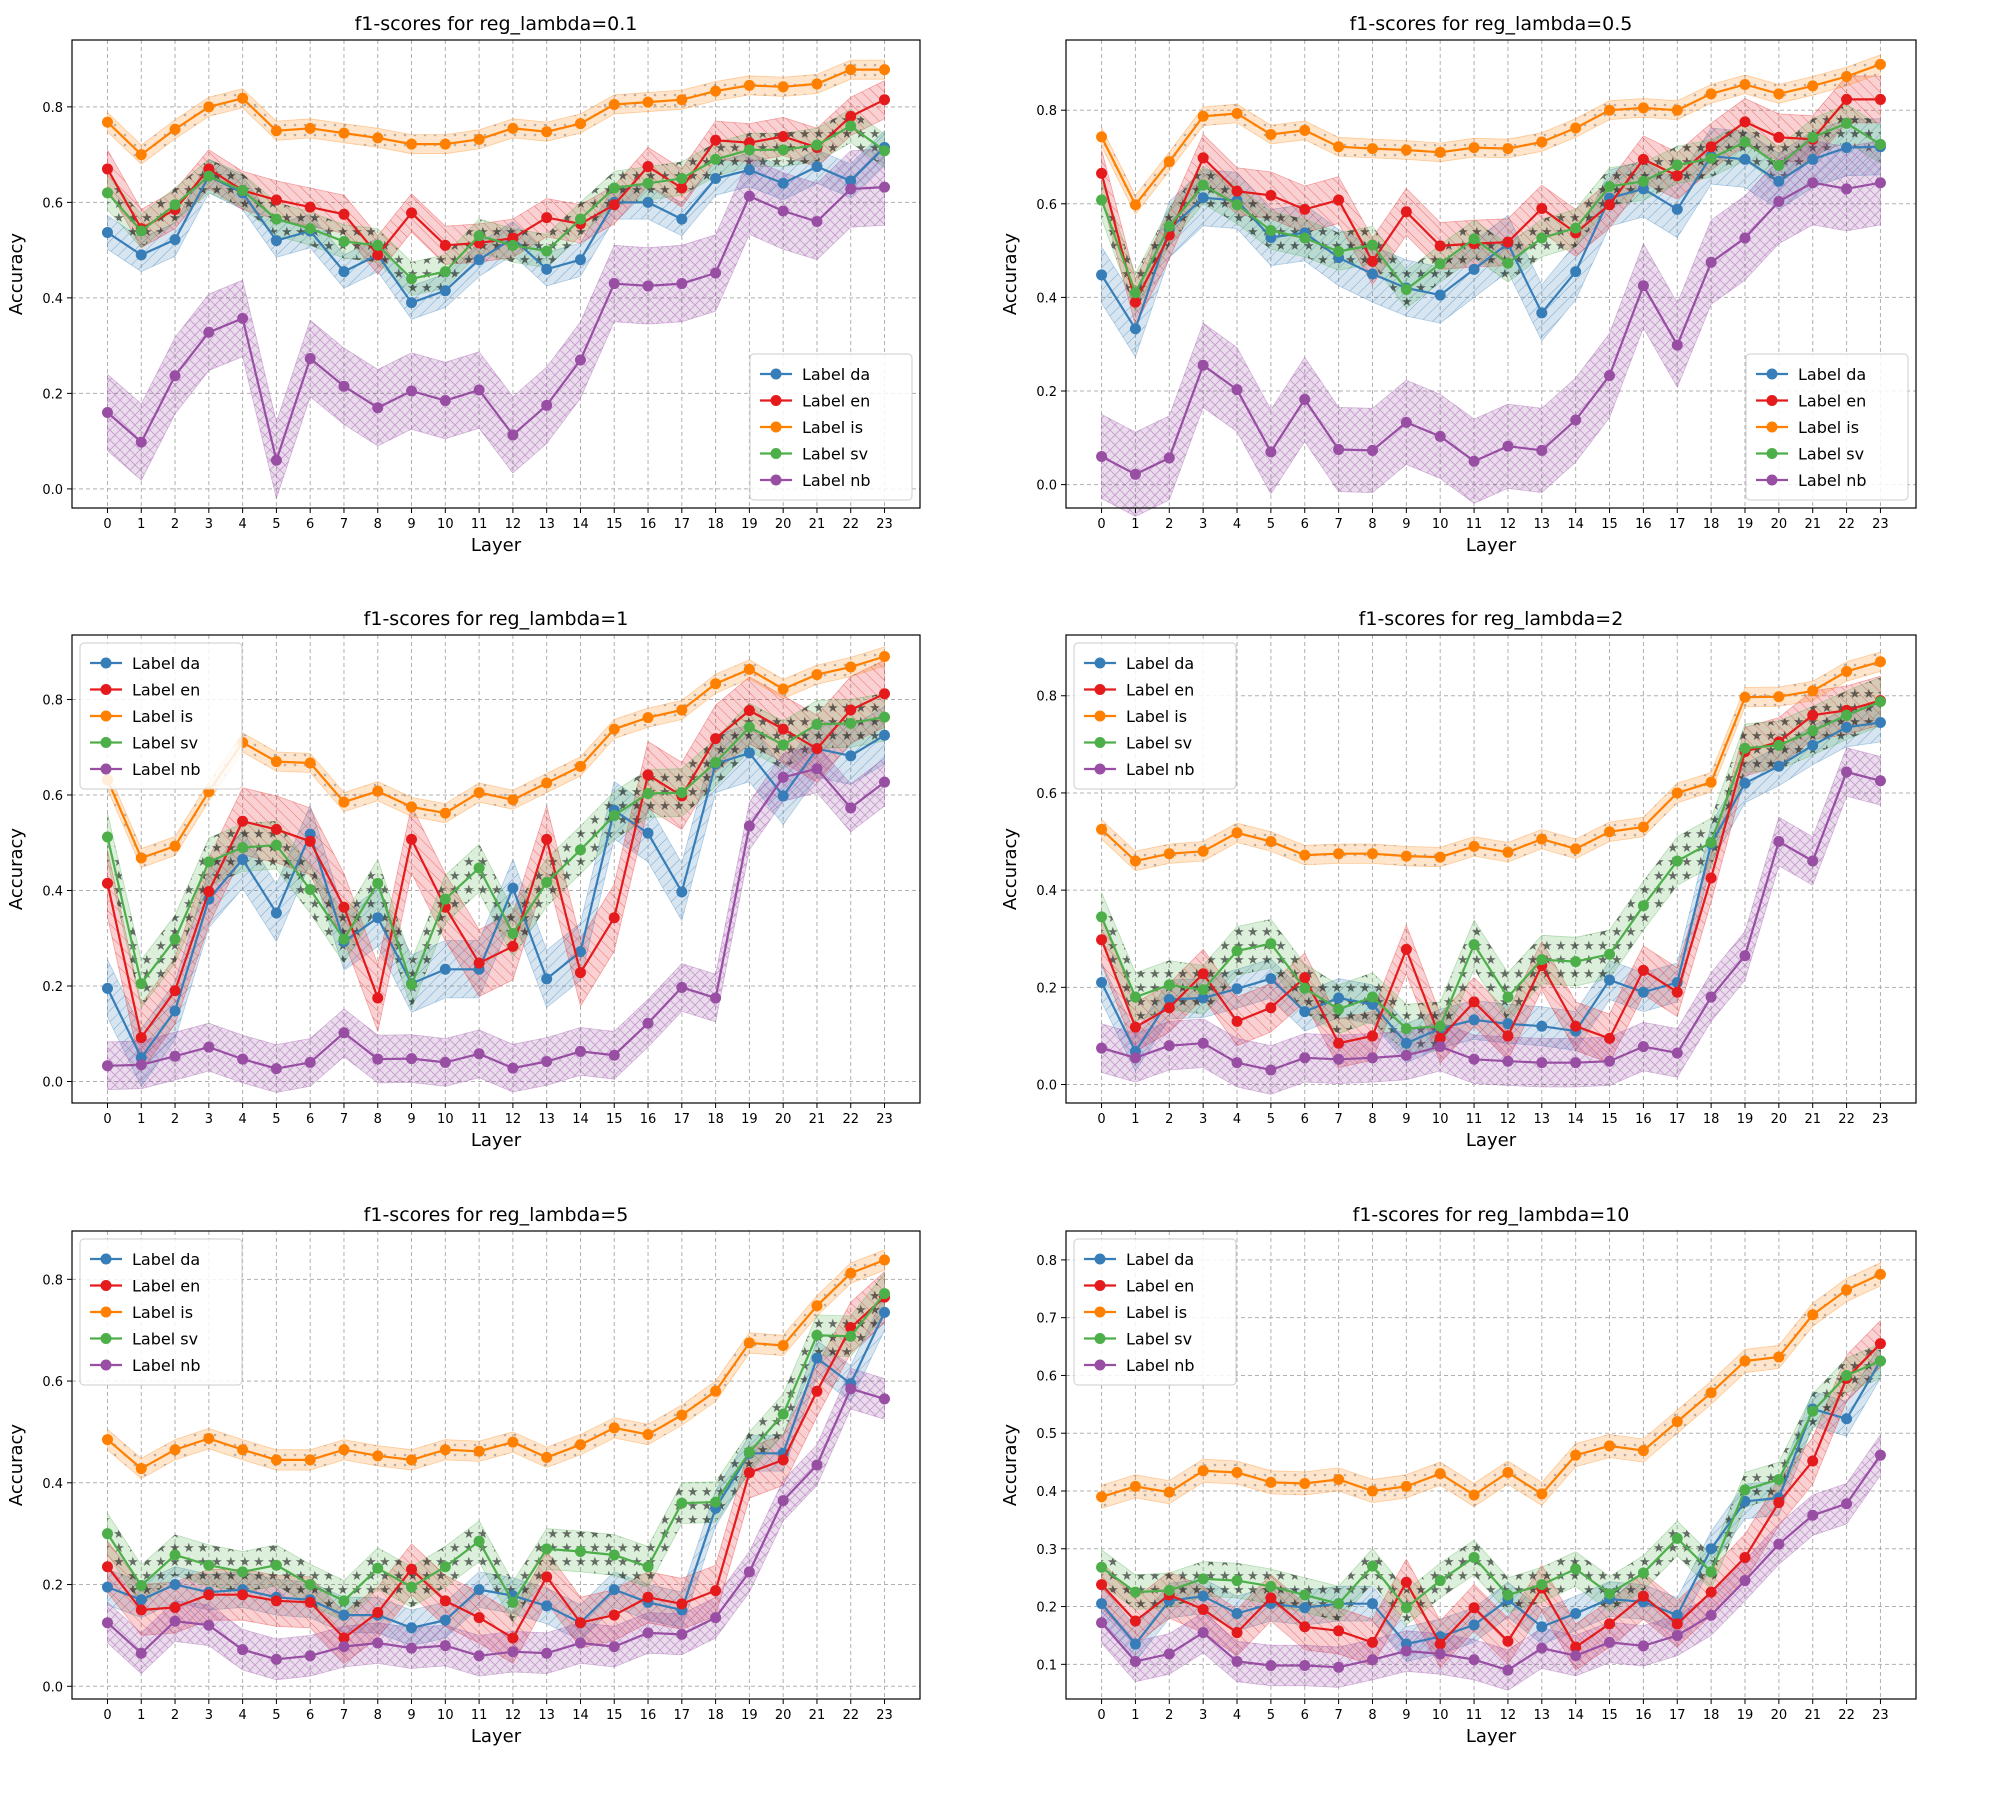  Describe the element at coordinates (166, 1259) in the screenshot. I see `legend-label-da: Label da` at that location.